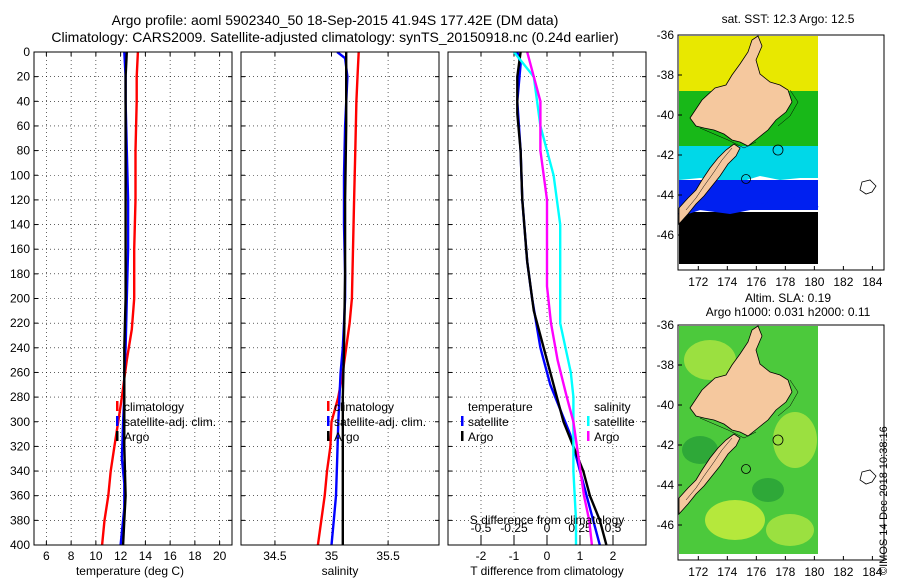 The width and height of the screenshot is (900, 580). Describe the element at coordinates (340, 571) in the screenshot. I see `x-axis-label-salinity: salinity` at that location.